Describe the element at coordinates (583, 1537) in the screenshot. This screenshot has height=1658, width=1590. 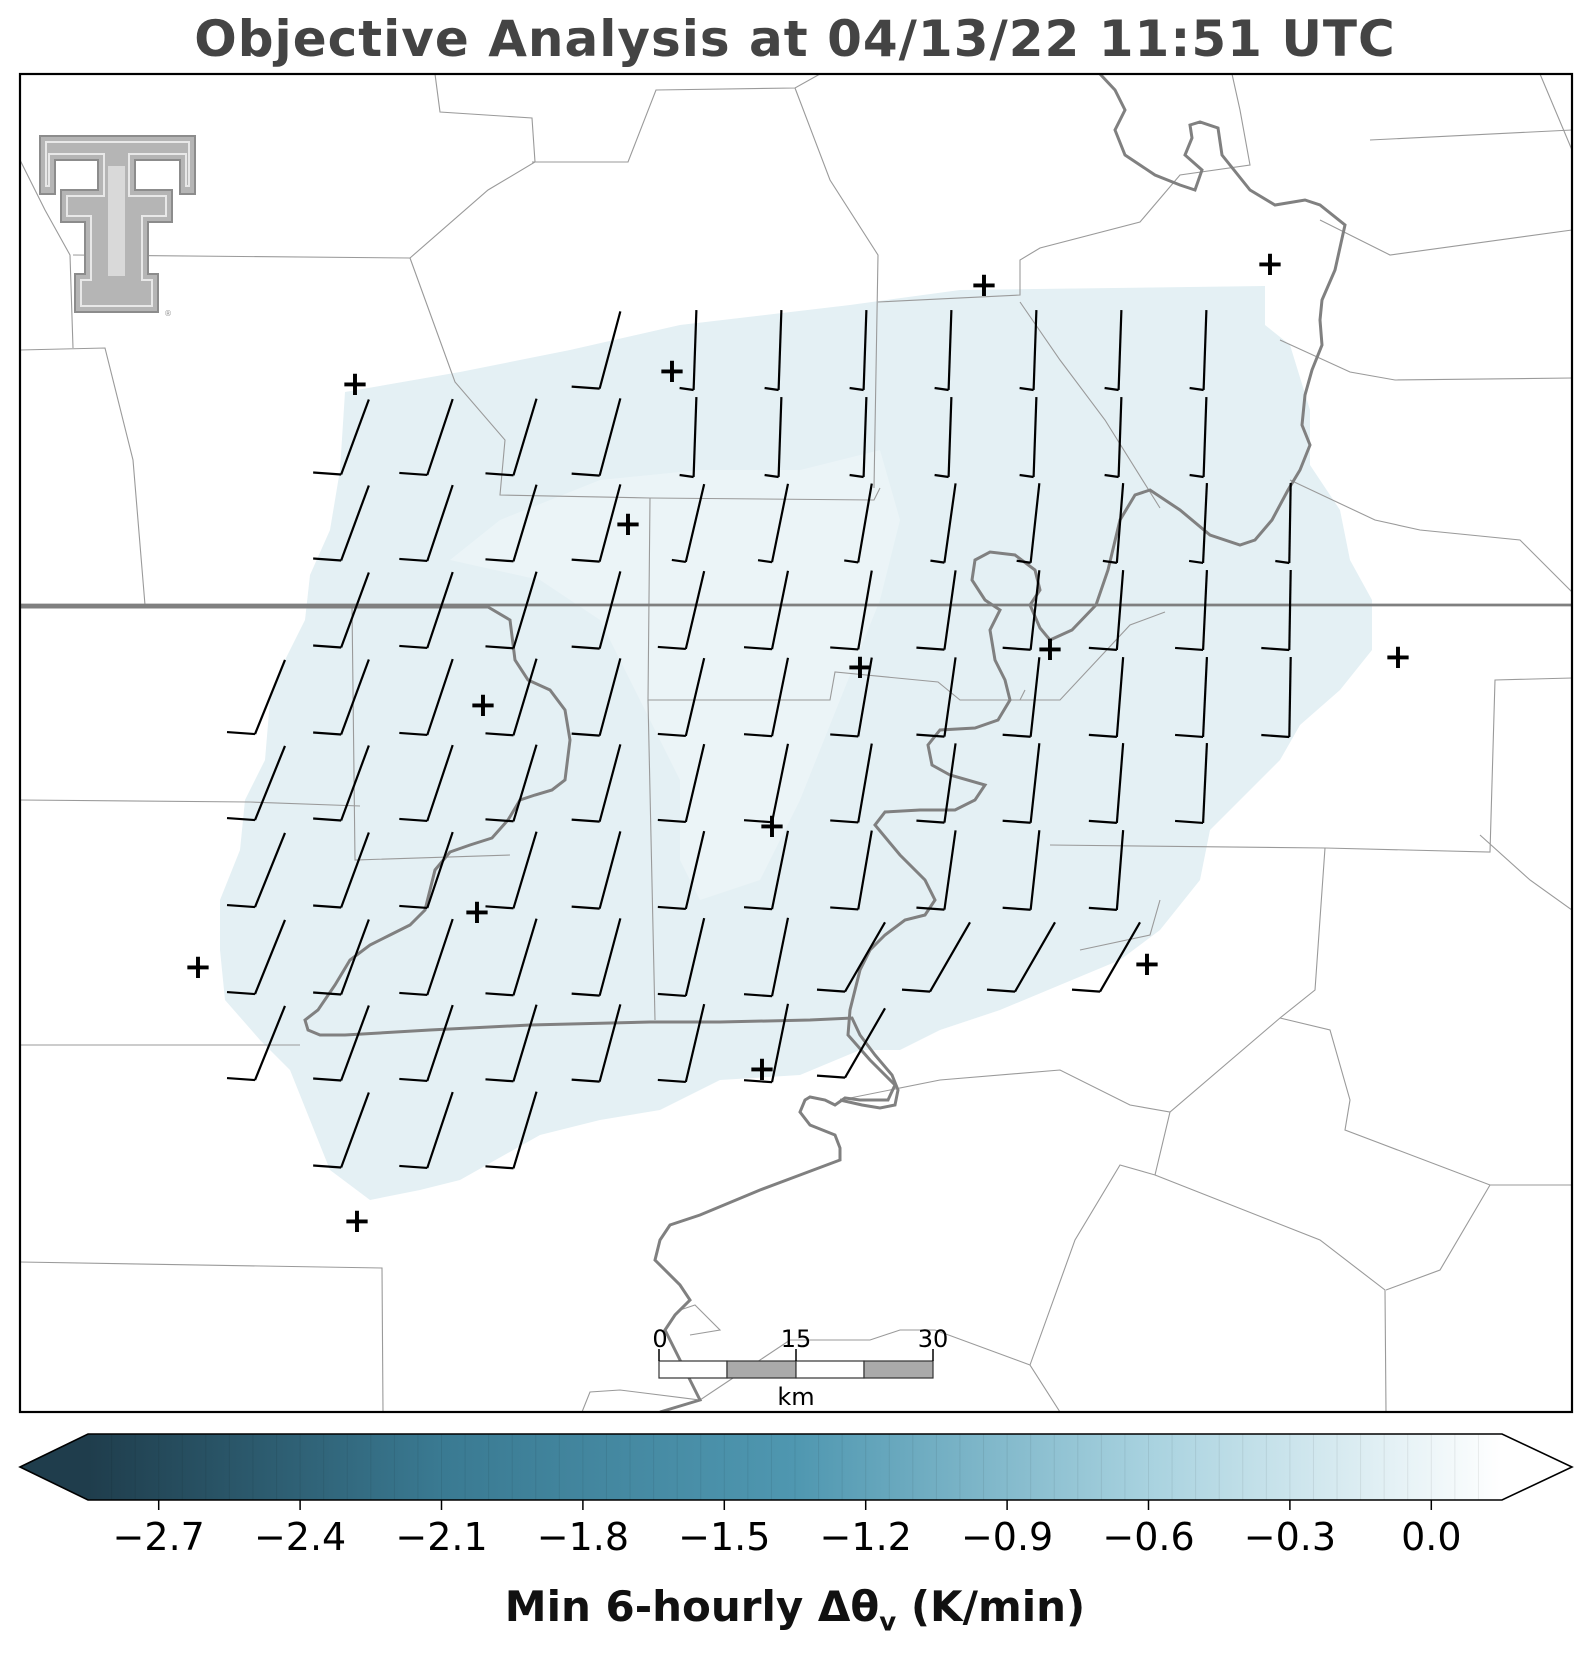
I see `colorbar-tick-label: −1.8` at that location.